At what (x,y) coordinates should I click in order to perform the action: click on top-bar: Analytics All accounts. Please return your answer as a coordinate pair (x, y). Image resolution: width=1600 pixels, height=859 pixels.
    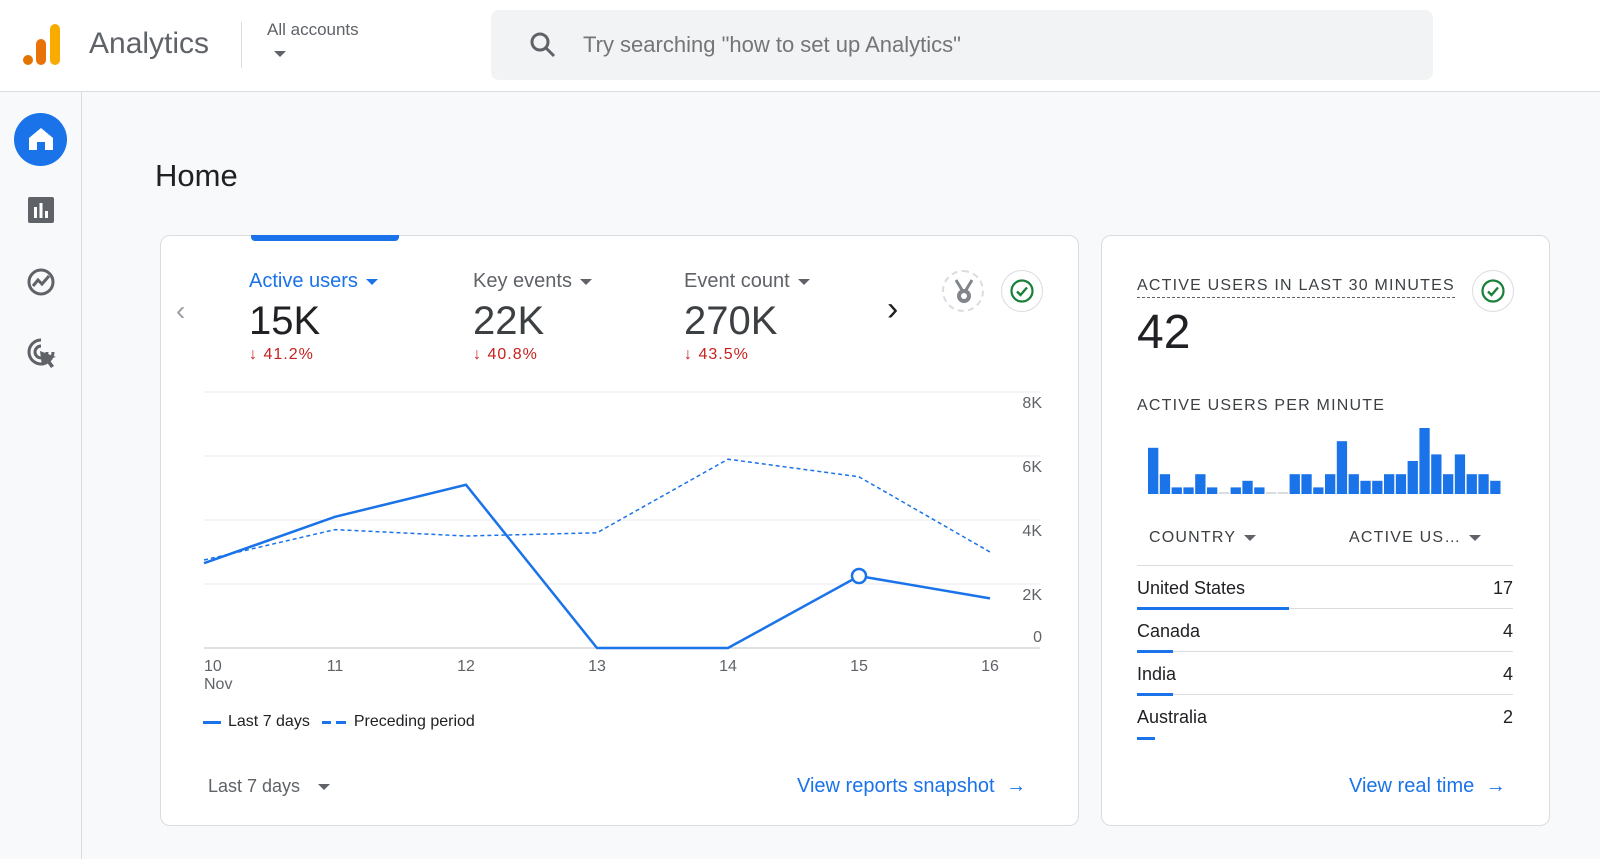
    Looking at the image, I should click on (800, 46).